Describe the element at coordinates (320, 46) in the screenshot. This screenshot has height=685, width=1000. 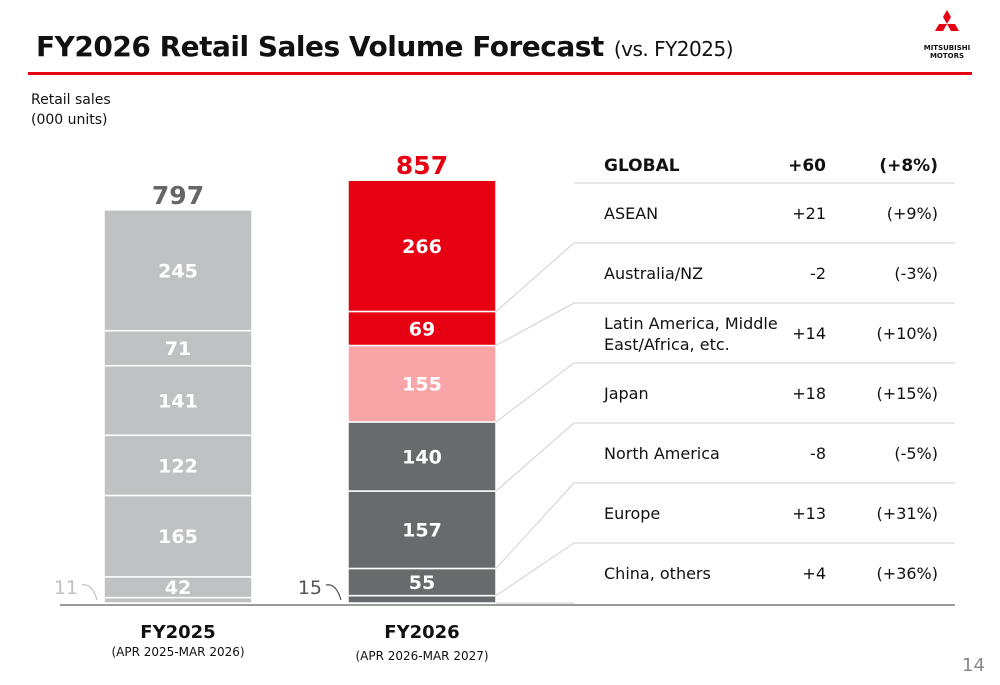
I see `title-text: FY2026 Retail Sales Volume Forecast` at that location.